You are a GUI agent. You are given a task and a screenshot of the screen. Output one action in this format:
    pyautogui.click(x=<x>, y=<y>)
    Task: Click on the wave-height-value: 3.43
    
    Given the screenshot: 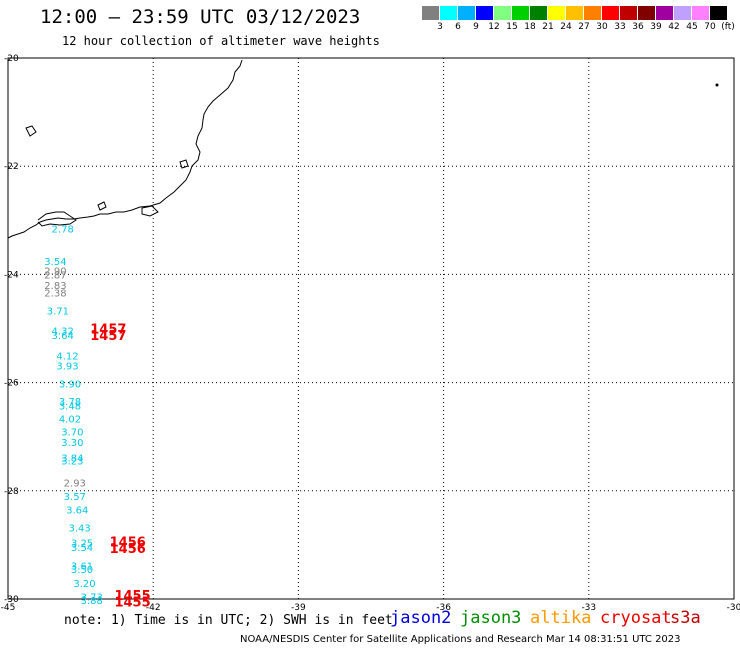 What is the action you would take?
    pyautogui.click(x=80, y=529)
    